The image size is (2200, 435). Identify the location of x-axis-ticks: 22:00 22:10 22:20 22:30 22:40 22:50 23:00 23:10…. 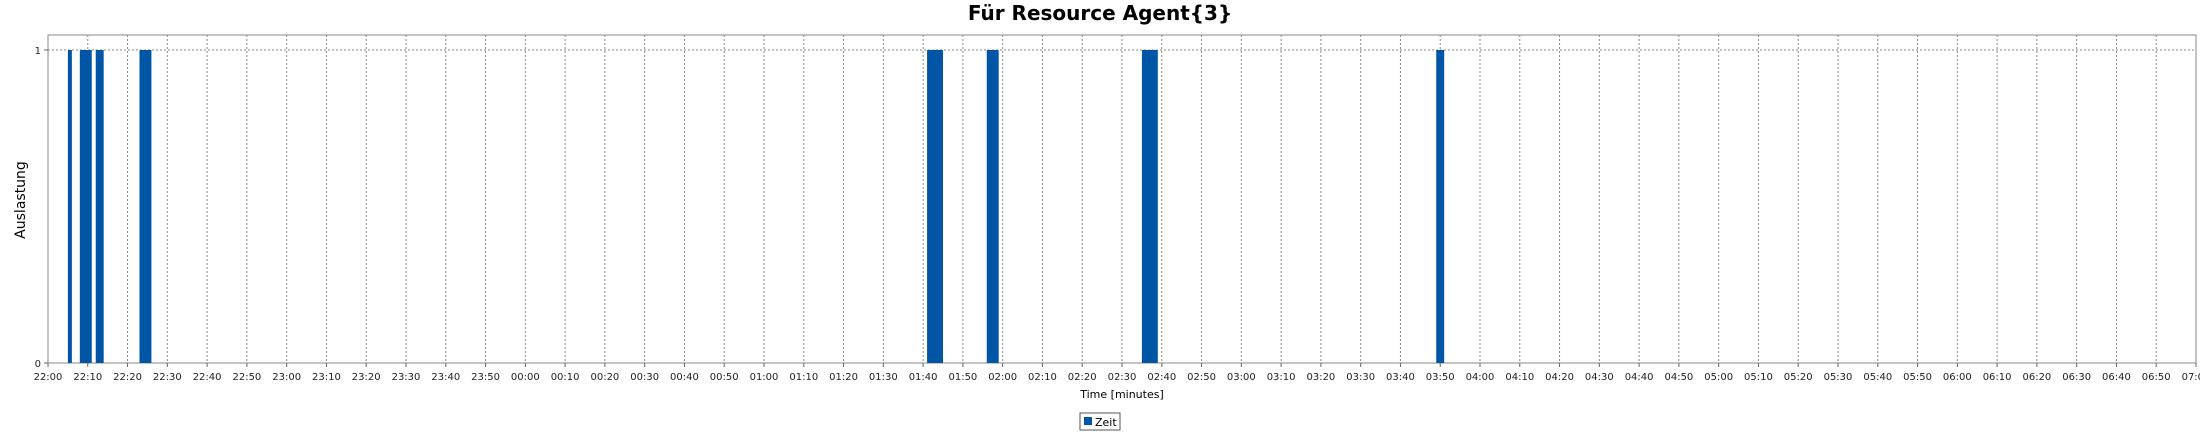
(1117, 373).